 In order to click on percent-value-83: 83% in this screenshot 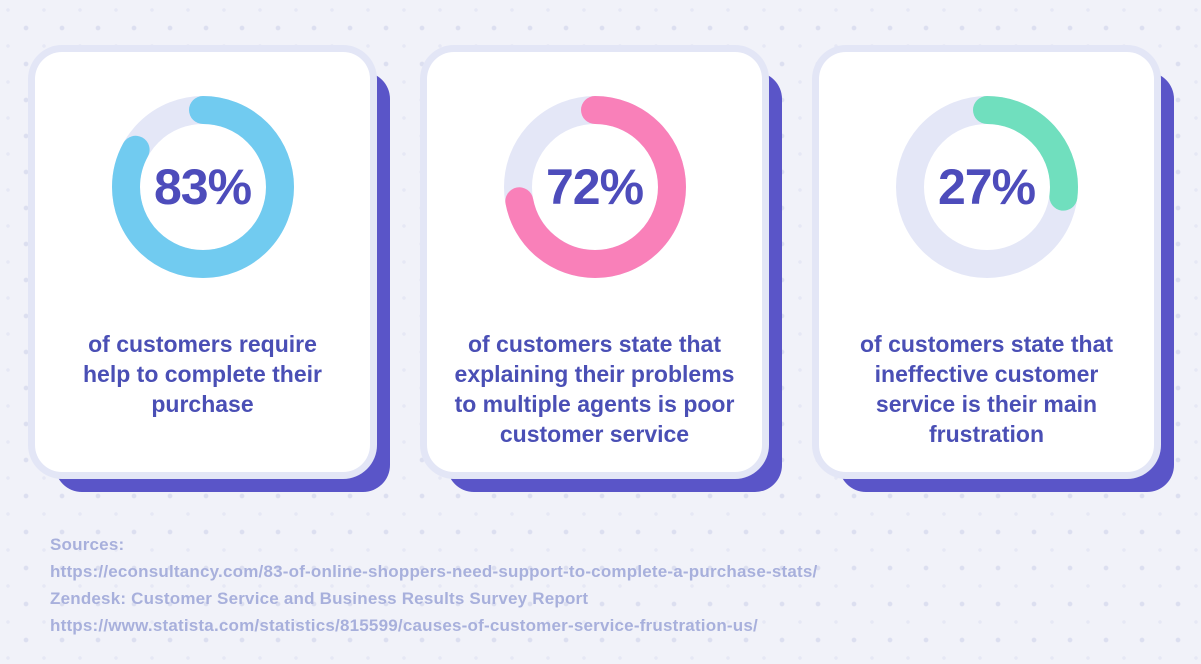, I will do `click(202, 187)`.